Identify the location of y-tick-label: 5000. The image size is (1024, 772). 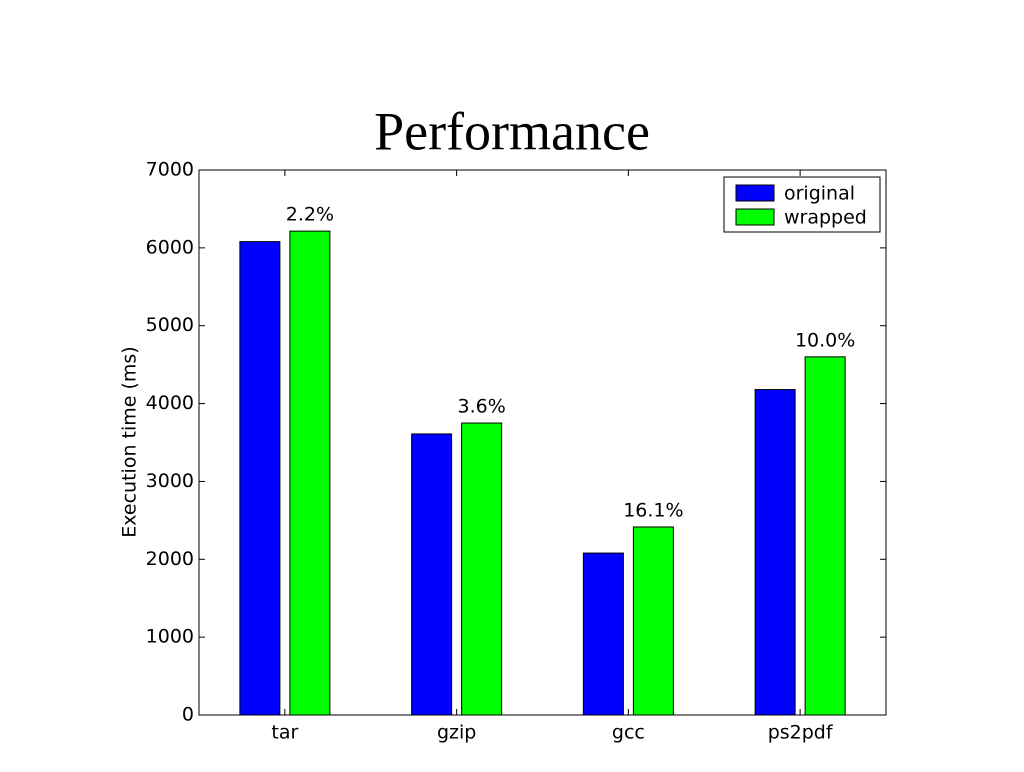
(170, 325).